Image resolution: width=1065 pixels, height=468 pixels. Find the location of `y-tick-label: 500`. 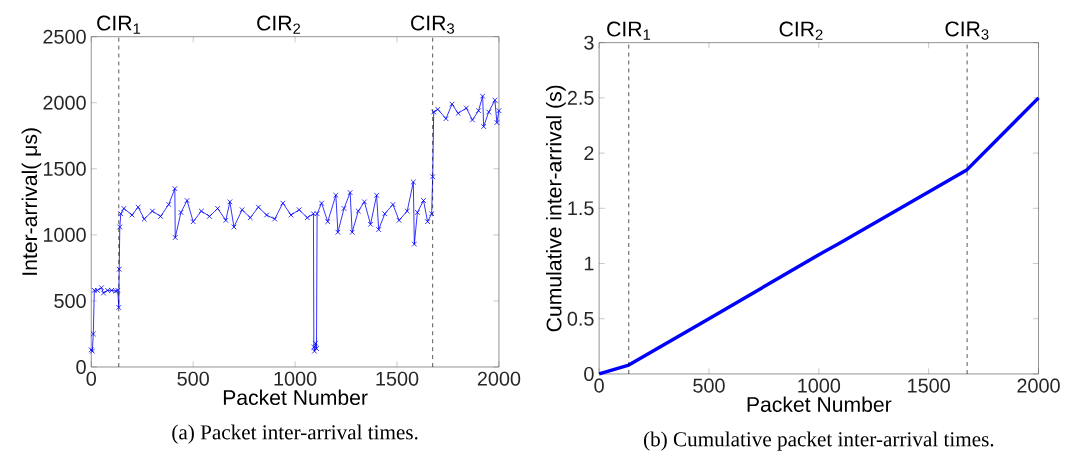

y-tick-label: 500 is located at coordinates (70, 300).